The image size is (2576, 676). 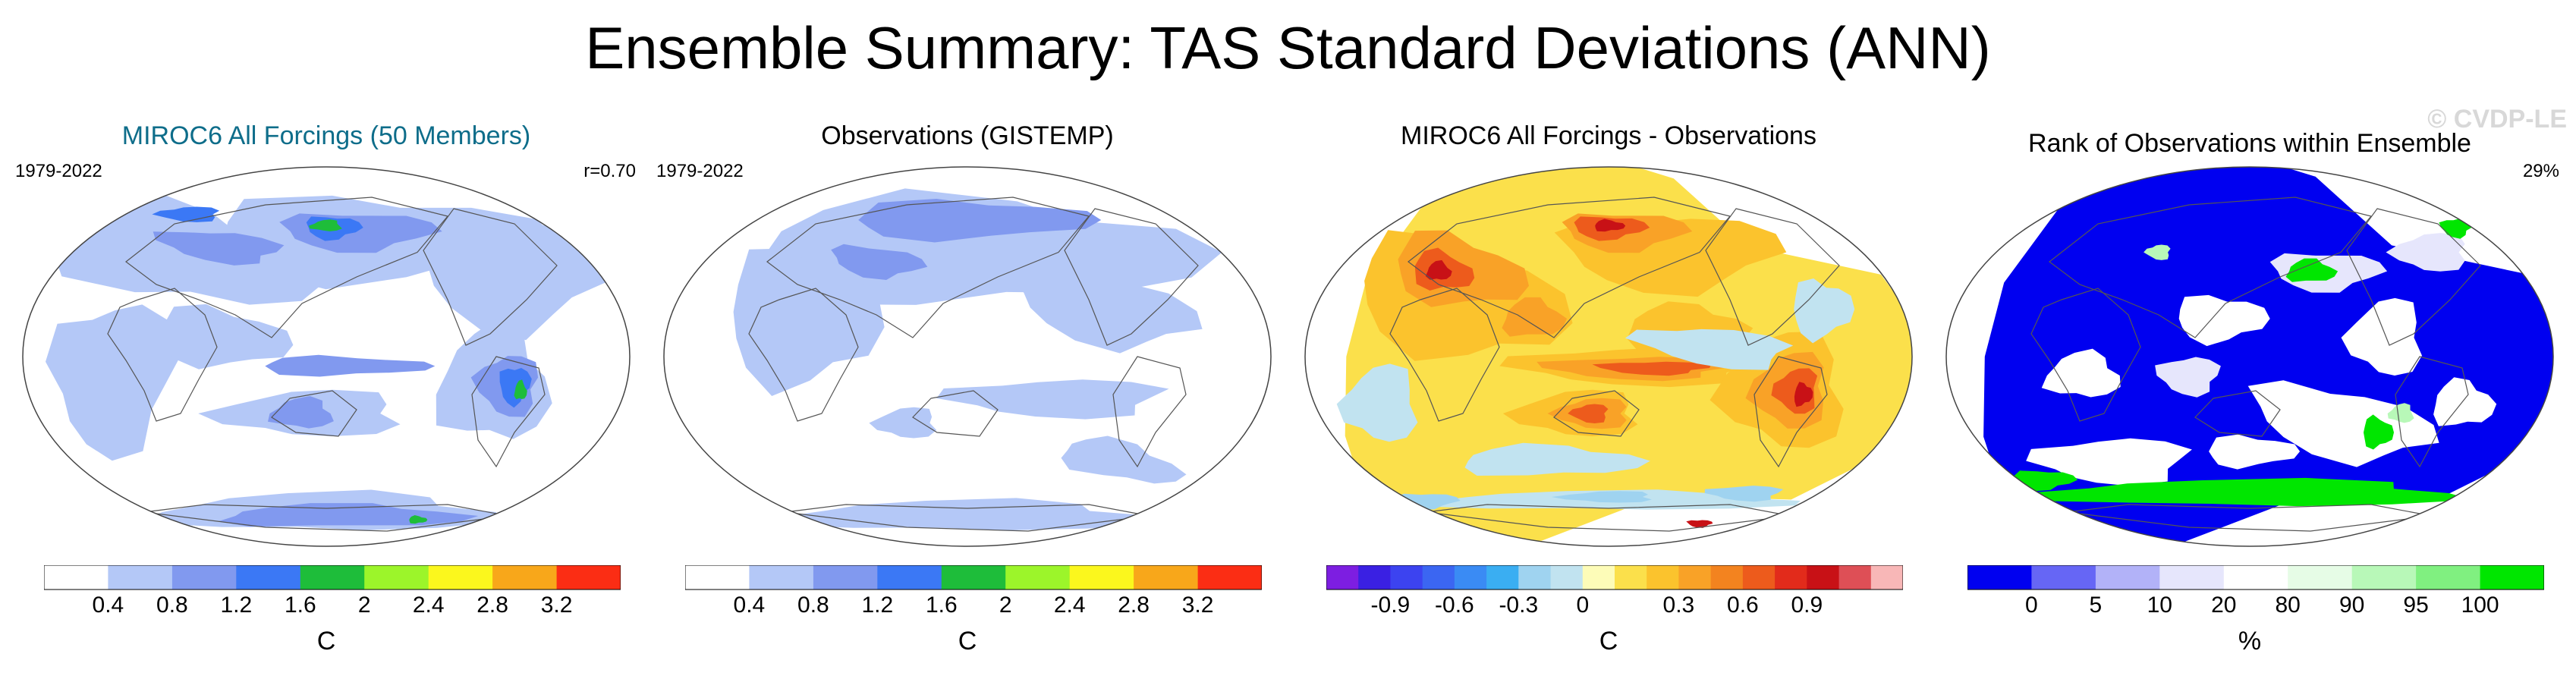 What do you see at coordinates (2288, 605) in the screenshot?
I see `colorbar-tick-label: 80` at bounding box center [2288, 605].